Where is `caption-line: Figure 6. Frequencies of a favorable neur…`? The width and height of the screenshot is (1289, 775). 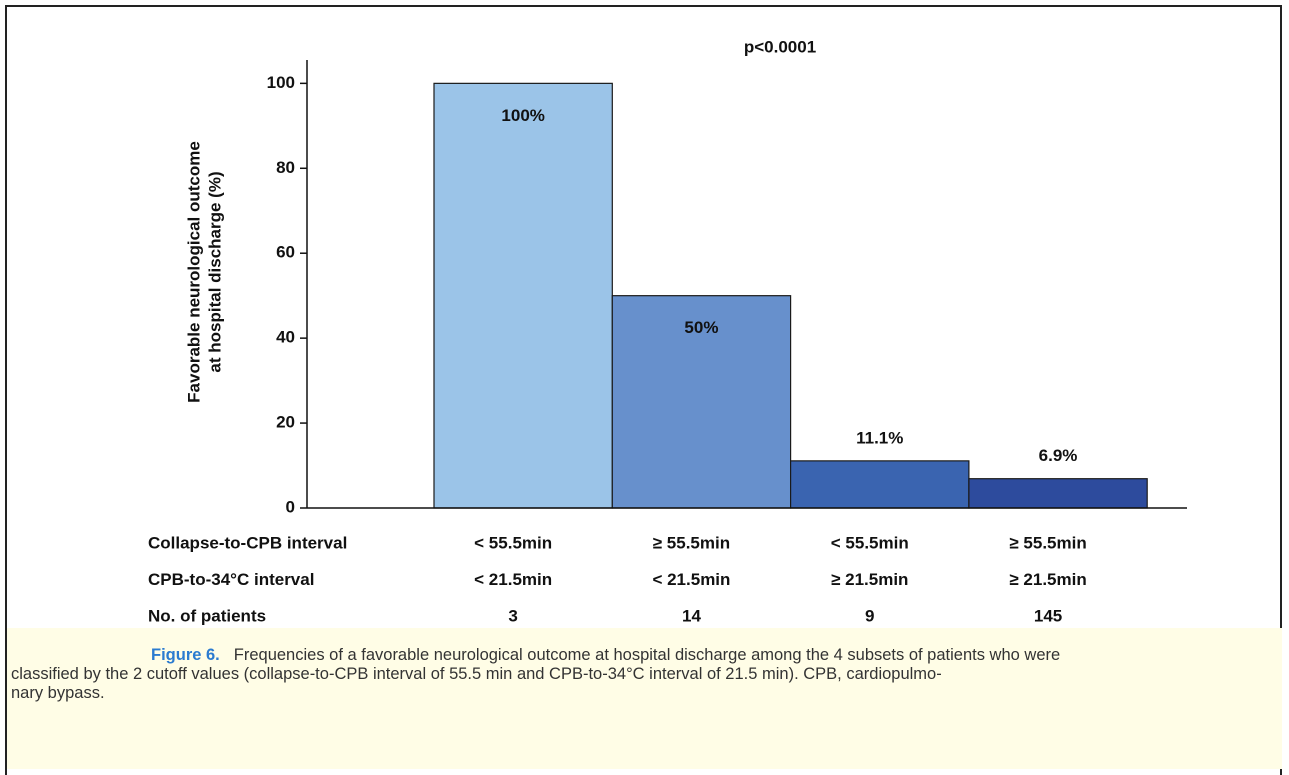
caption-line: Figure 6. Frequencies of a favorable neur… is located at coordinates (707, 655).